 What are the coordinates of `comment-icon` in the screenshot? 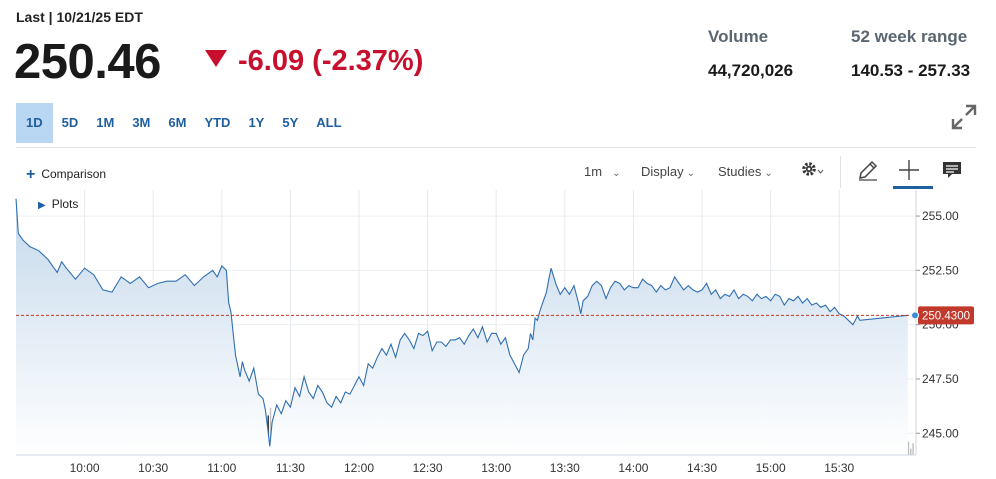 It's located at (952, 170).